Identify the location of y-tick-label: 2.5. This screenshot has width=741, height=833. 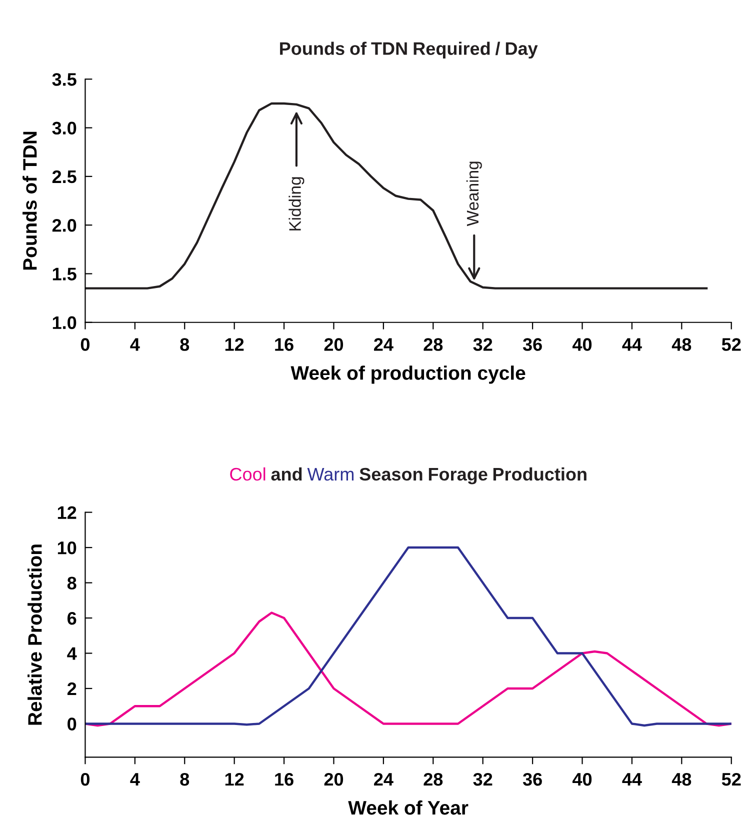
(64, 177).